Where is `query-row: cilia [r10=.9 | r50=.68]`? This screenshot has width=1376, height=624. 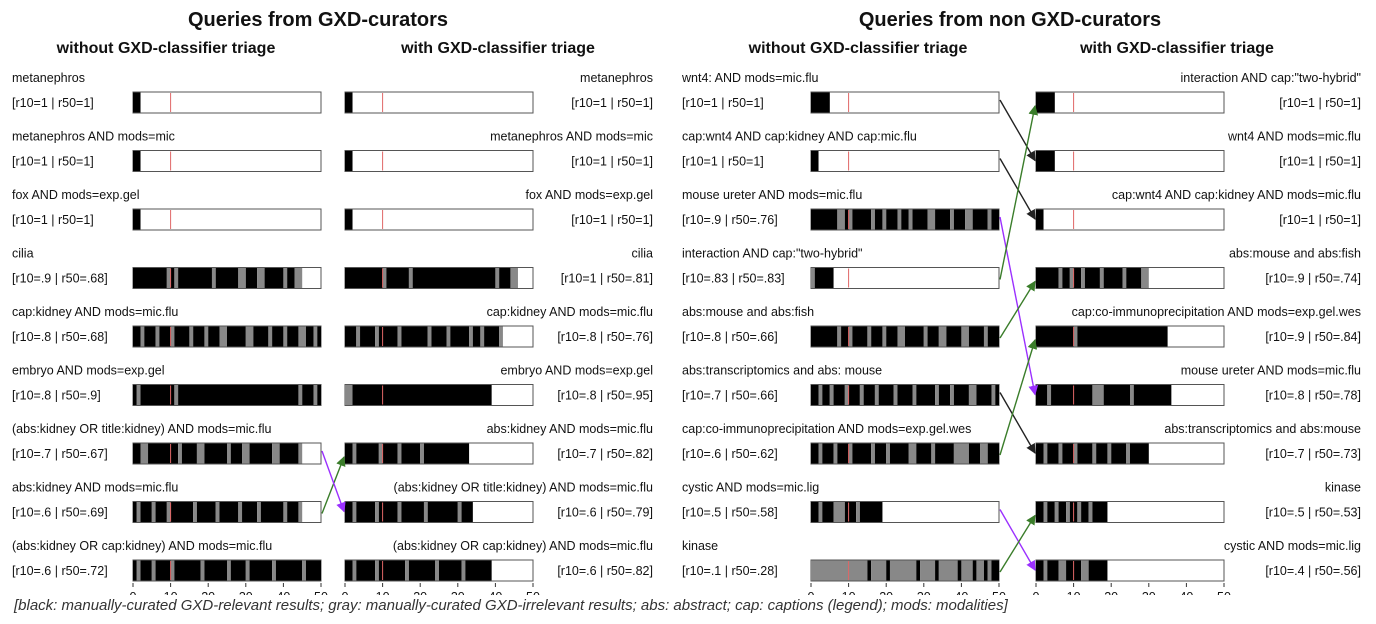
query-row: cilia [r10=.9 | r50=.68] is located at coordinates (166, 268).